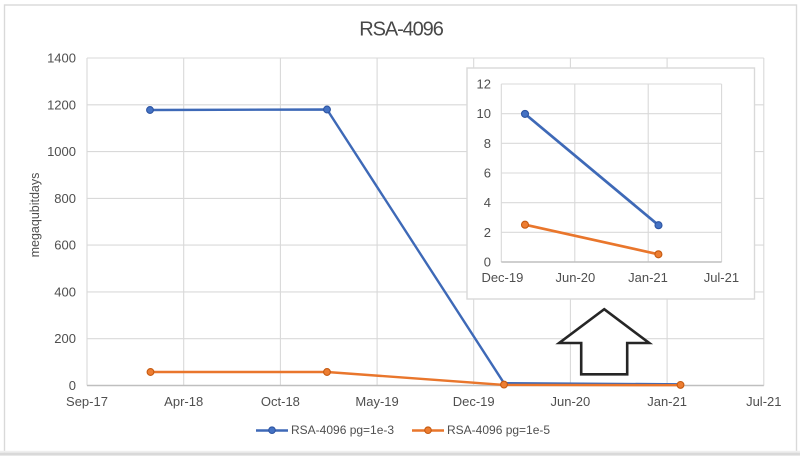 This screenshot has height=458, width=800. What do you see at coordinates (87, 401) in the screenshot?
I see `svg-text: Sep-17` at bounding box center [87, 401].